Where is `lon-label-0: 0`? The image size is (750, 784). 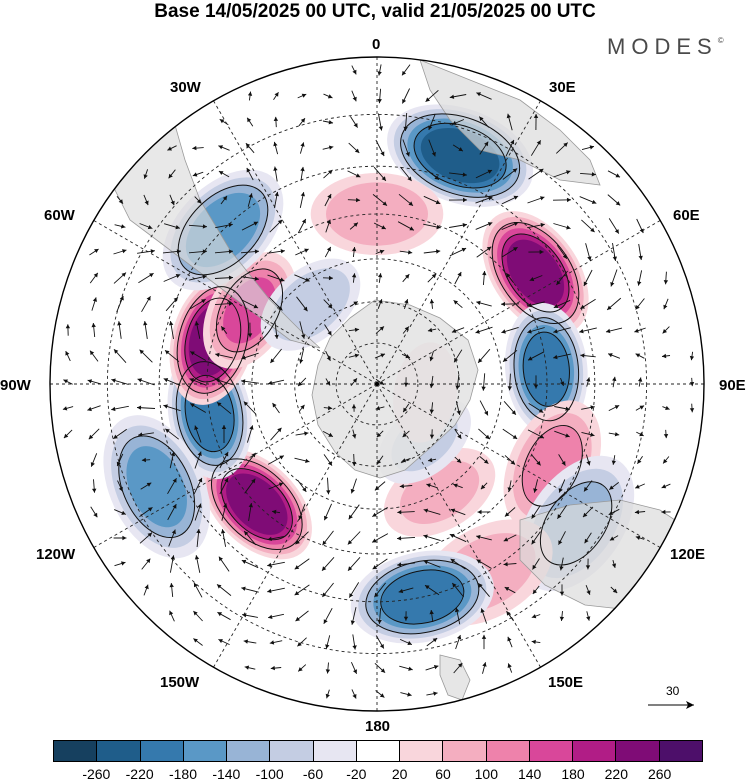
lon-label-0: 0 is located at coordinates (376, 45).